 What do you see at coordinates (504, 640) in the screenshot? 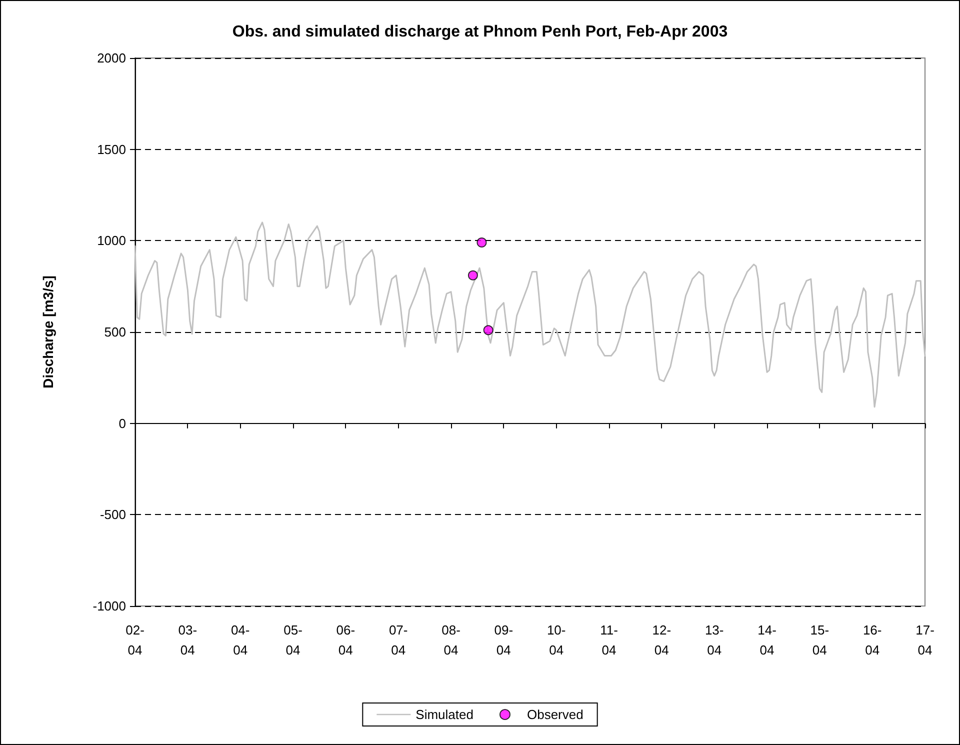
I see `x-tick-label: 09- 04` at bounding box center [504, 640].